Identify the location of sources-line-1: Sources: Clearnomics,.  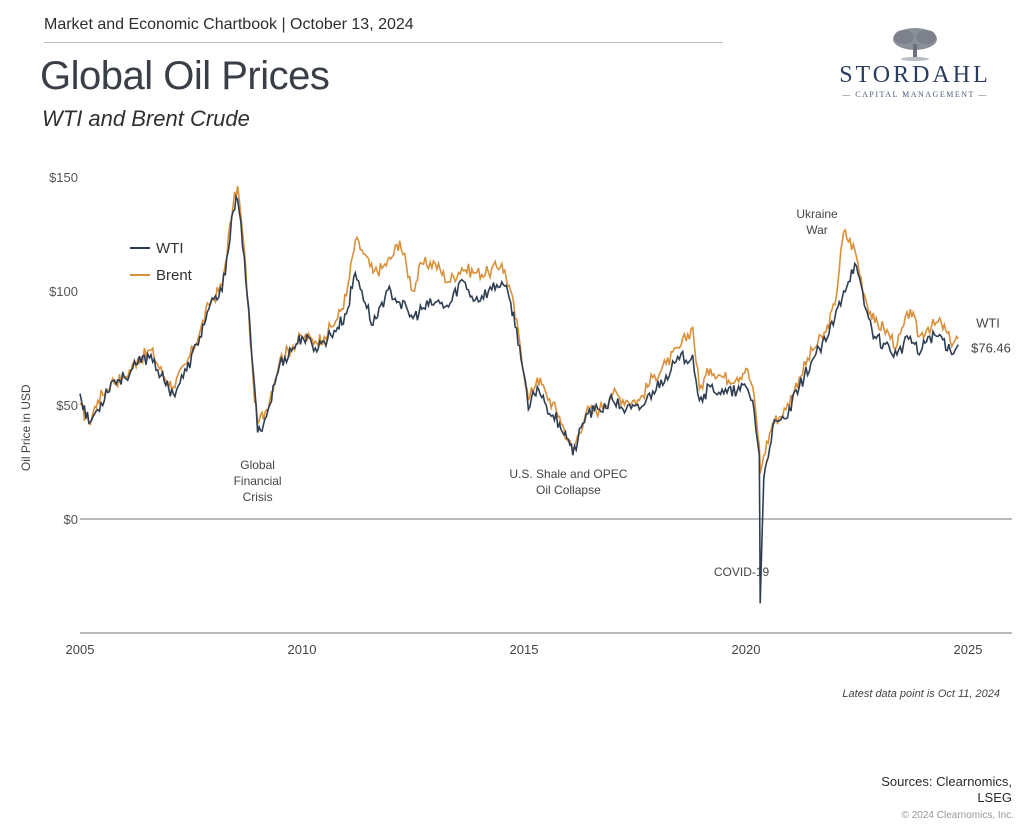
(946, 781).